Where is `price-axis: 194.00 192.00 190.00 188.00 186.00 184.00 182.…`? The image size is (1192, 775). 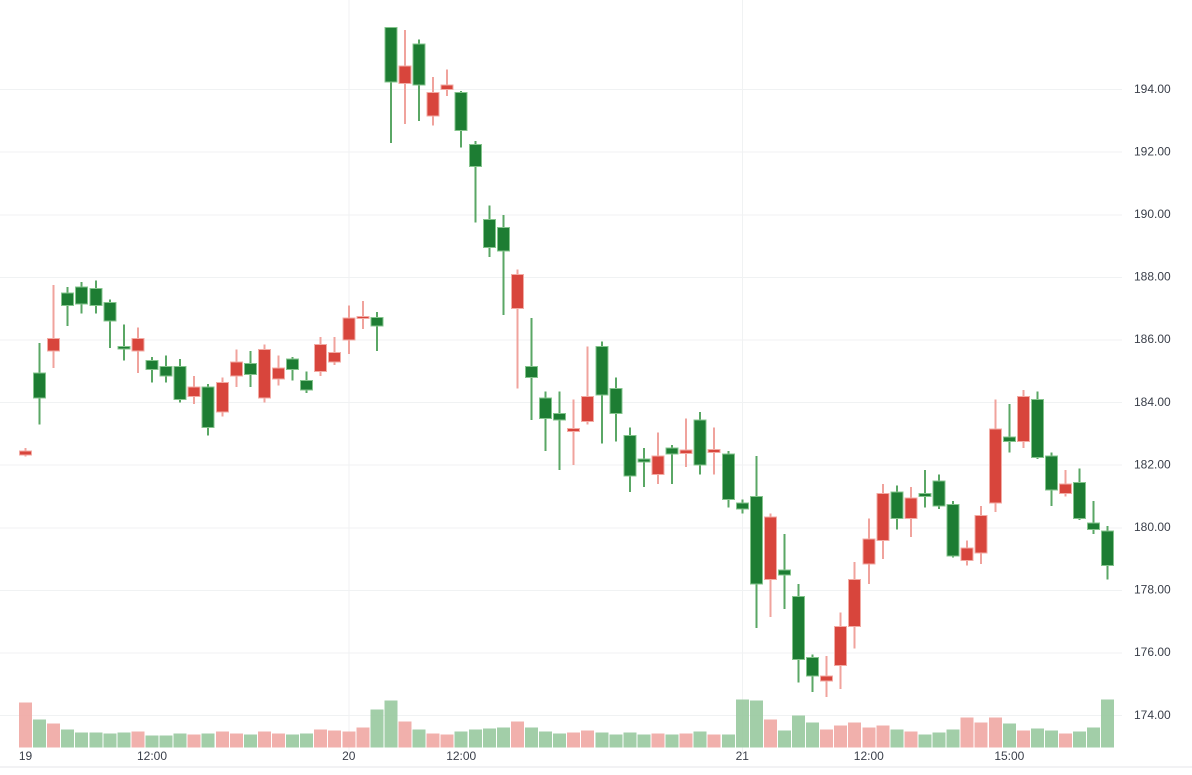
price-axis: 194.00 192.00 190.00 188.00 186.00 184.00 182.… is located at coordinates (1152, 402).